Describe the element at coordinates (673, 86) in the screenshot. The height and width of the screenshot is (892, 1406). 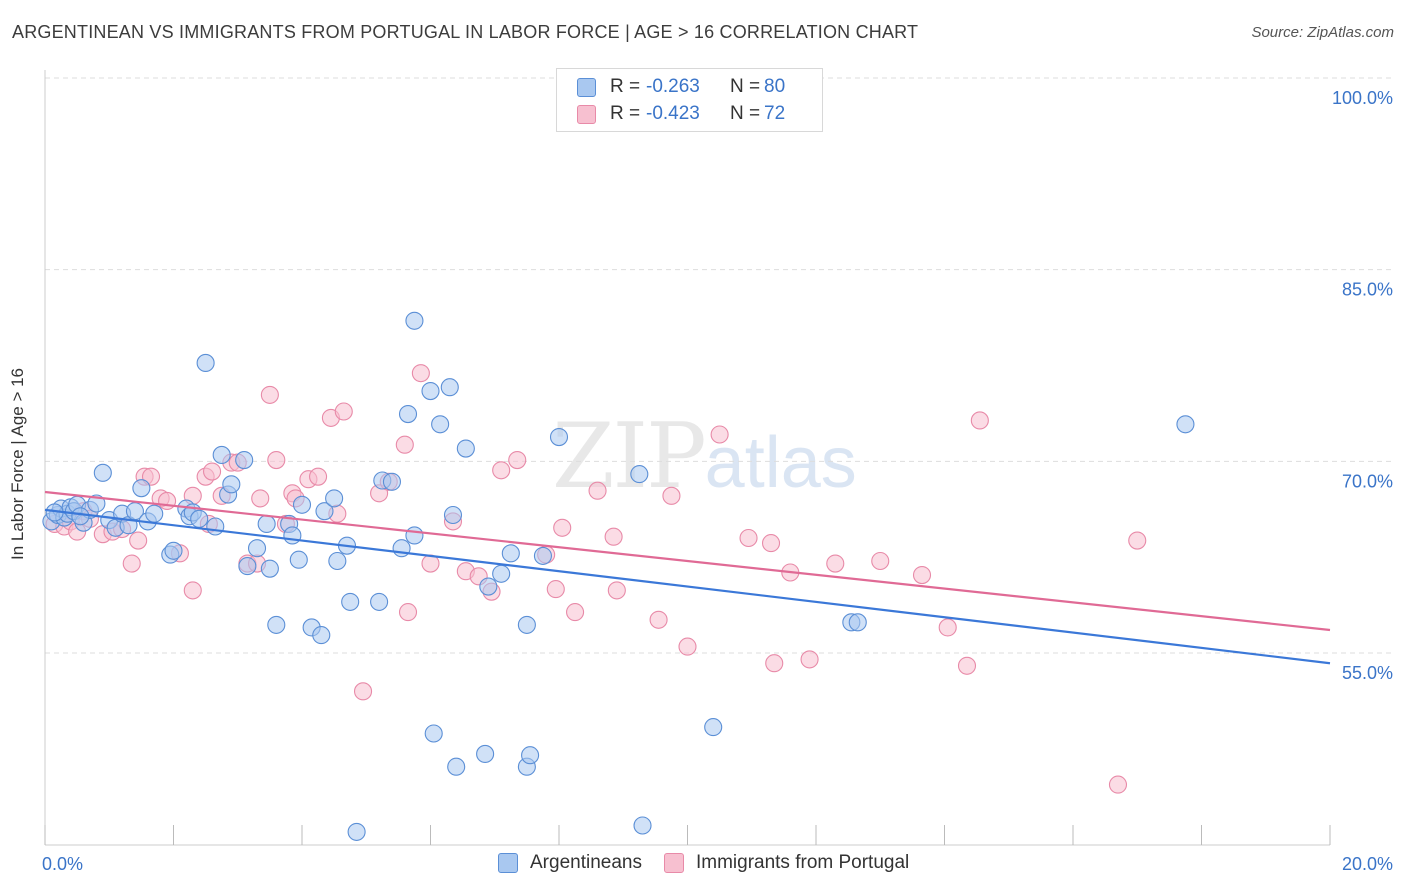
I see `legend-r-value: -0.263` at that location.